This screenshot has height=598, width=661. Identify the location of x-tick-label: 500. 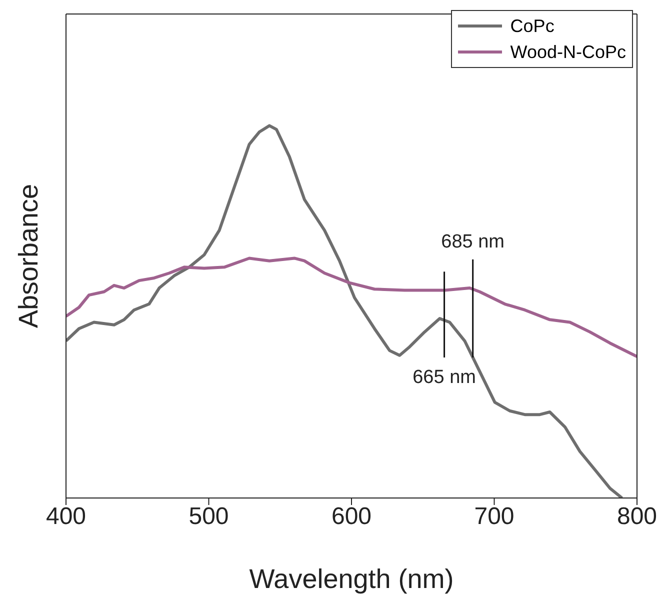
(208, 516).